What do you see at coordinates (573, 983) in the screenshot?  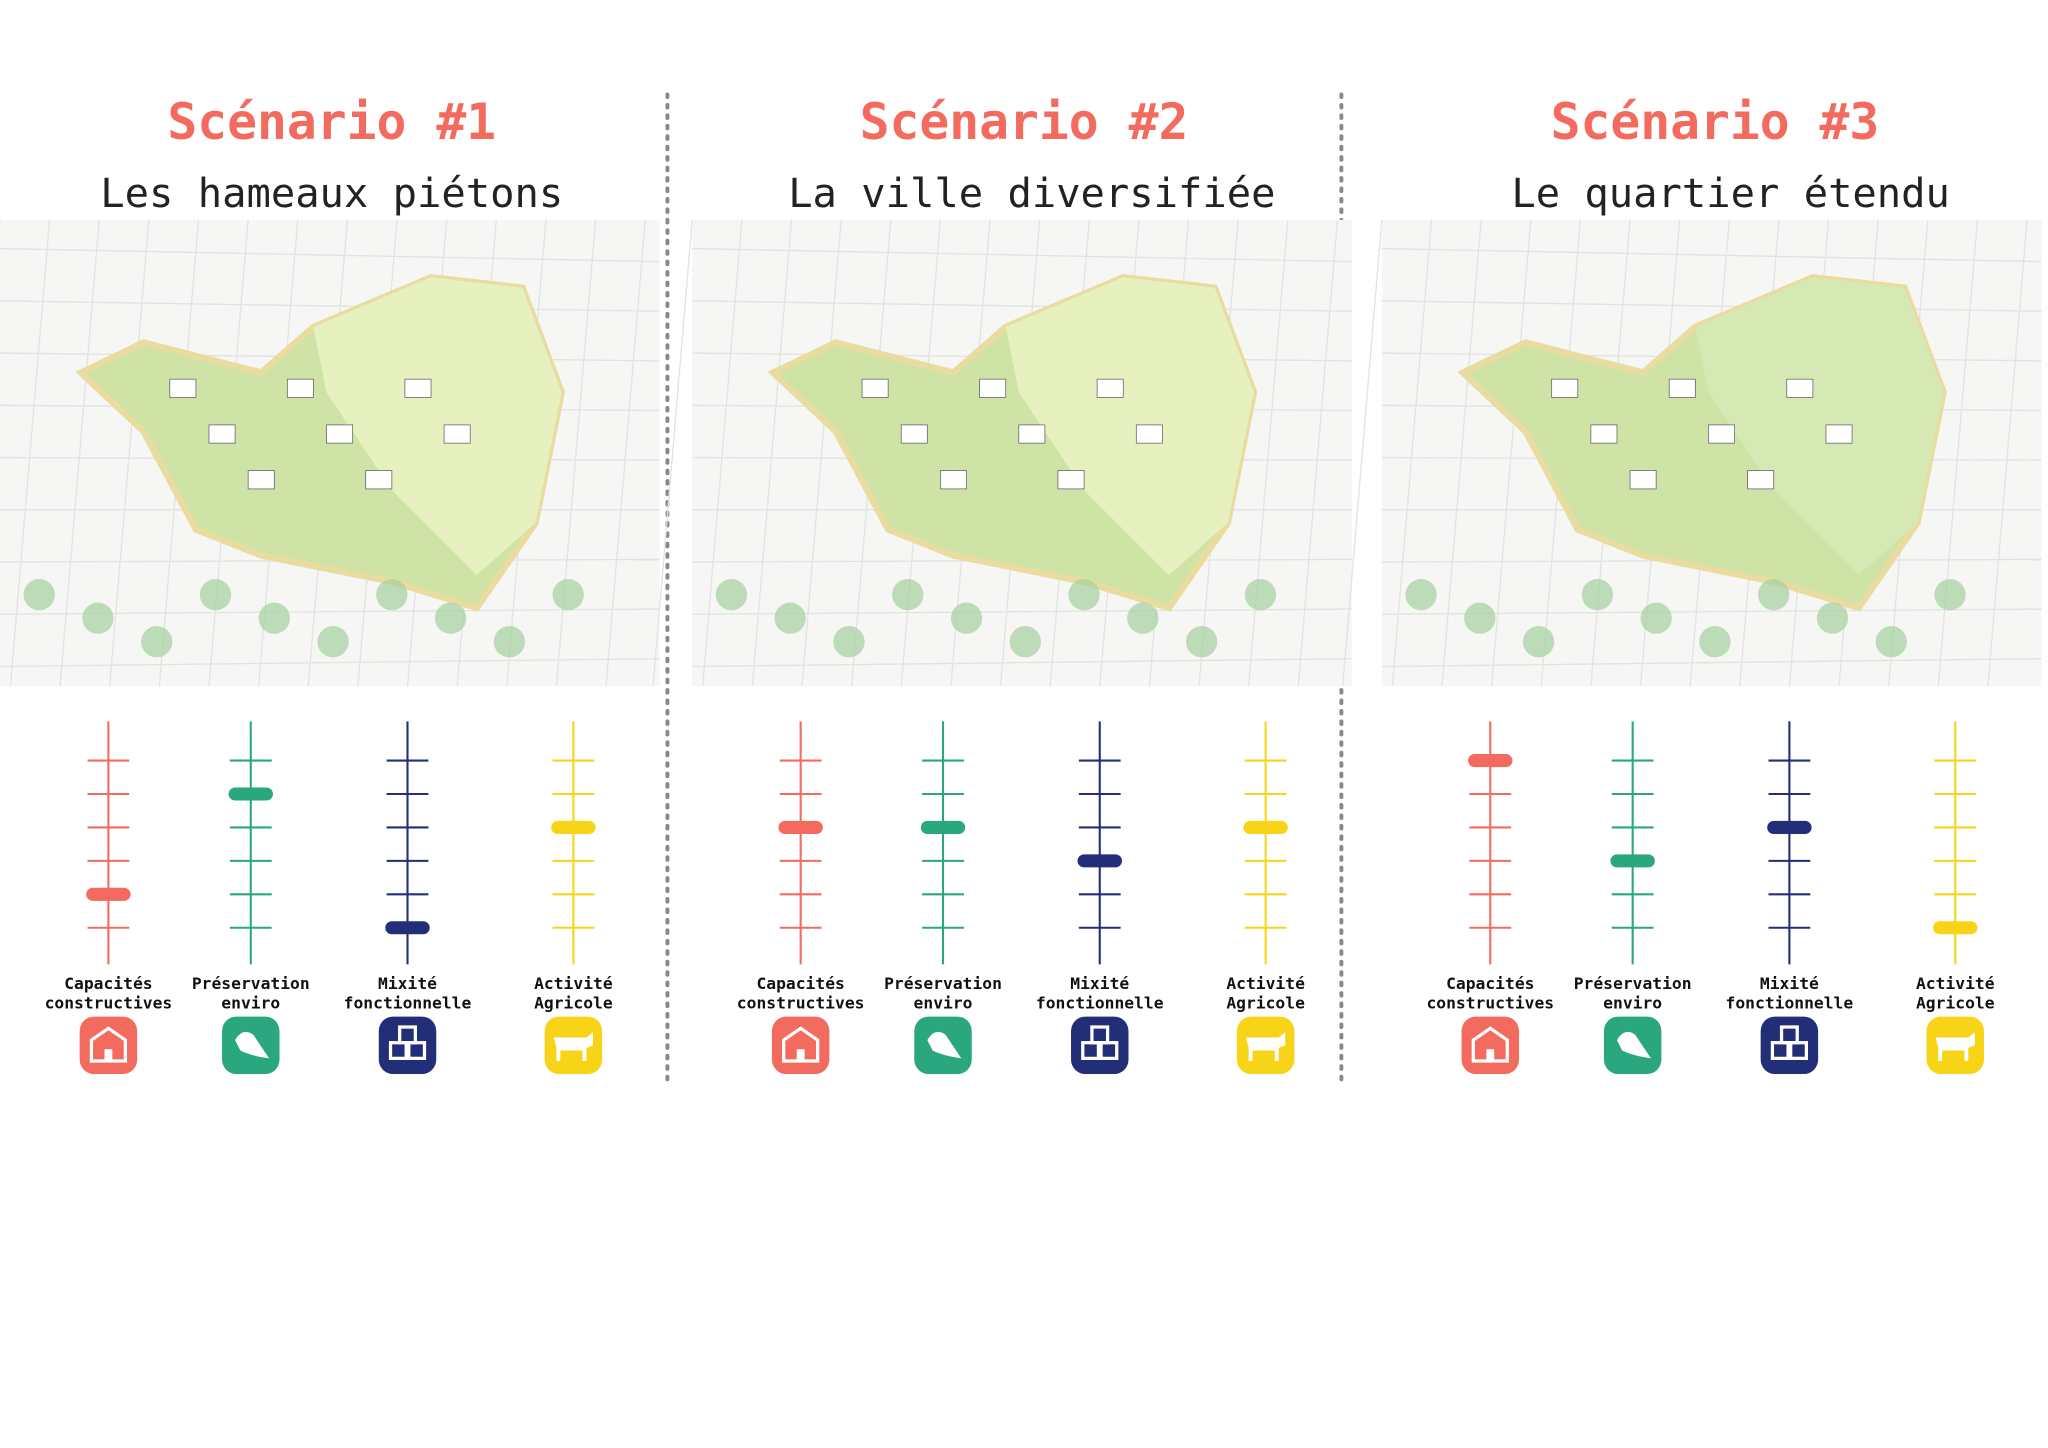 I see `indicator-label: Activité` at bounding box center [573, 983].